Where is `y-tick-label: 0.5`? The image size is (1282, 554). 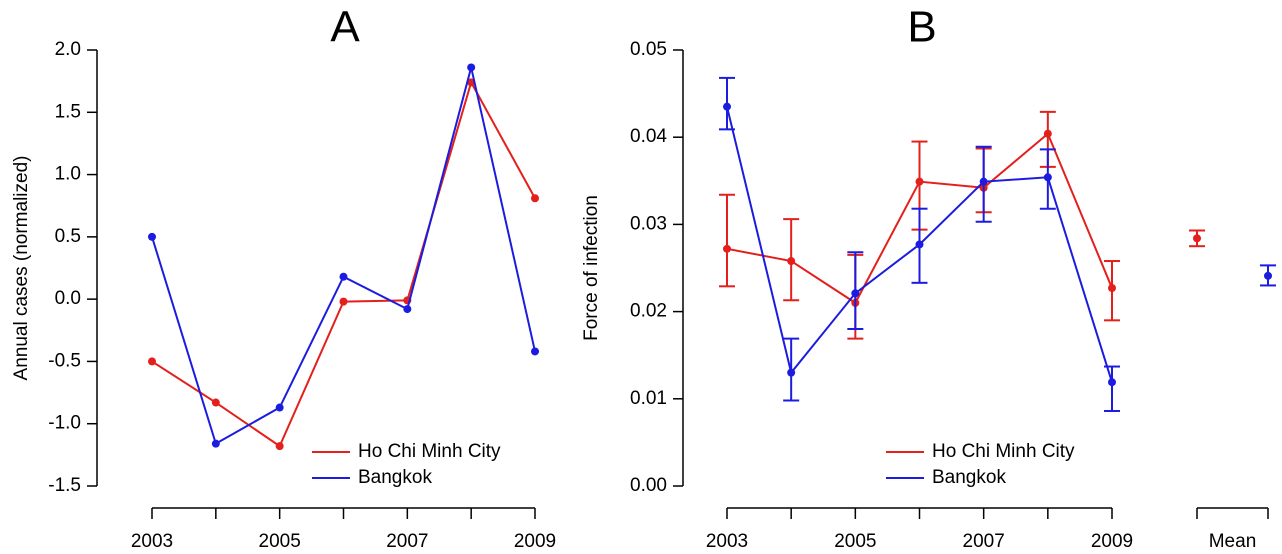 y-tick-label: 0.5 is located at coordinates (68, 236).